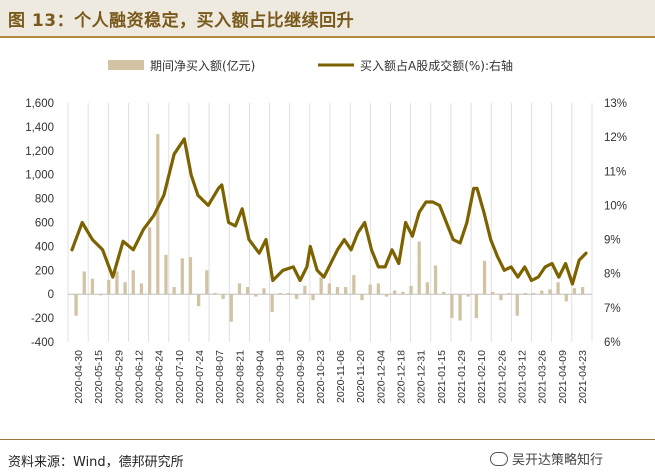 Image resolution: width=655 pixels, height=475 pixels. I want to click on x-tick-label: 2021-01-15, so click(442, 377).